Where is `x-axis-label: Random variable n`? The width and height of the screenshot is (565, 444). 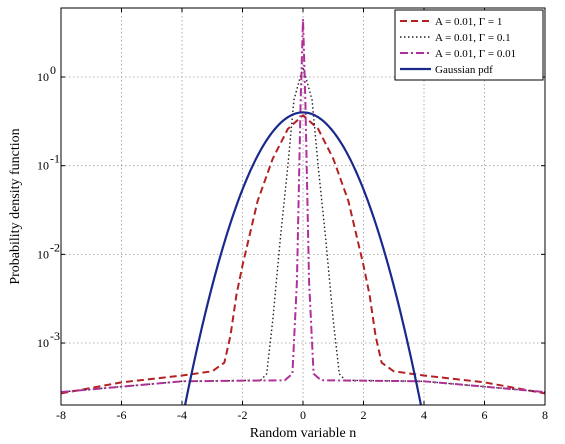
x-axis-label: Random variable n is located at coordinates (303, 433).